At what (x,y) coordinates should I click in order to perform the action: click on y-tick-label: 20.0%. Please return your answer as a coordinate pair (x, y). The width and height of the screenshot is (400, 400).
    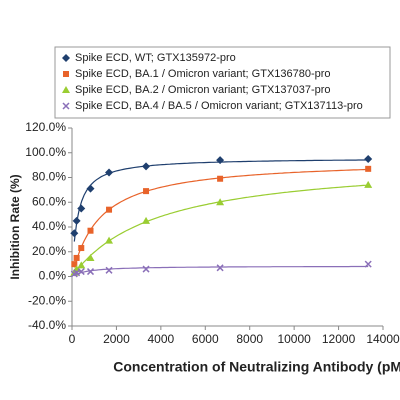
    Looking at the image, I should click on (49, 251).